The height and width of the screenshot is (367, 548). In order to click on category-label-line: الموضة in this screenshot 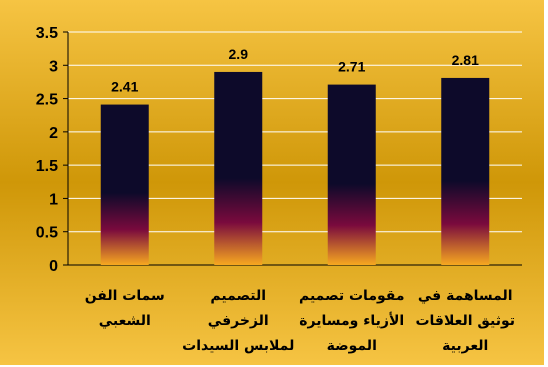, I will do `click(352, 346)`.